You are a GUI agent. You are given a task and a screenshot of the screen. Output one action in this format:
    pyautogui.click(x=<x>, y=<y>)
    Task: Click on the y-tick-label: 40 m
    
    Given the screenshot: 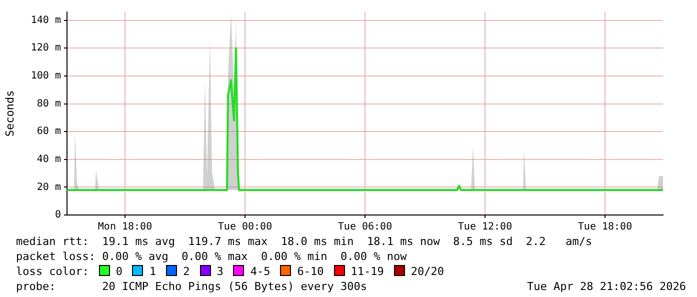 What is the action you would take?
    pyautogui.click(x=48, y=159)
    